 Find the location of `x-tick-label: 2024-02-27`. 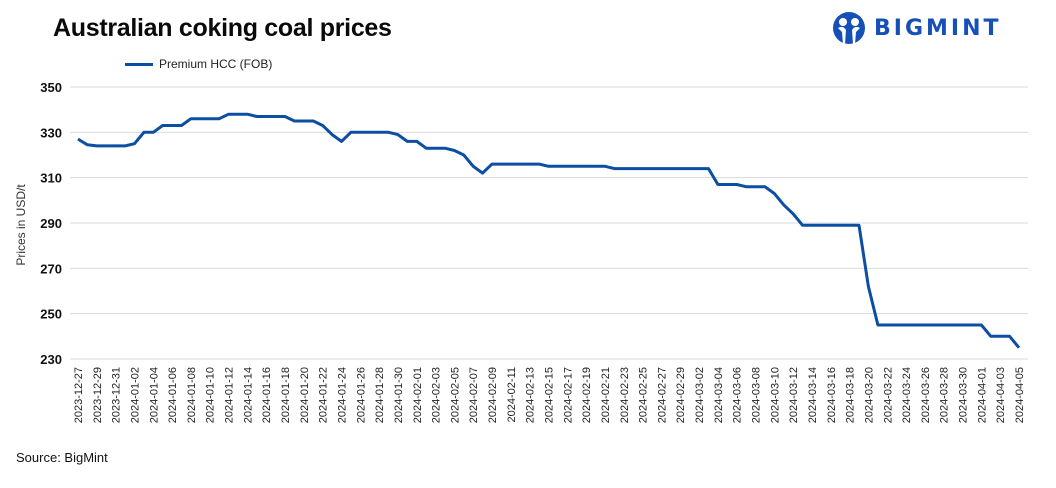

x-tick-label: 2024-02-27 is located at coordinates (662, 395).